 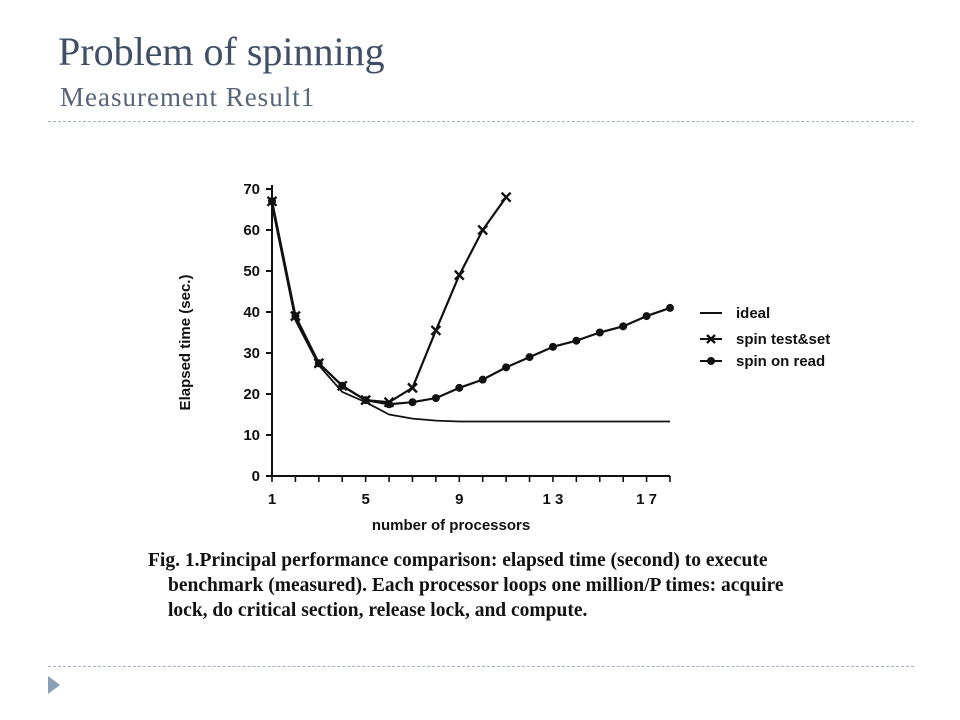 What do you see at coordinates (251, 312) in the screenshot?
I see `y-tick-label: 40` at bounding box center [251, 312].